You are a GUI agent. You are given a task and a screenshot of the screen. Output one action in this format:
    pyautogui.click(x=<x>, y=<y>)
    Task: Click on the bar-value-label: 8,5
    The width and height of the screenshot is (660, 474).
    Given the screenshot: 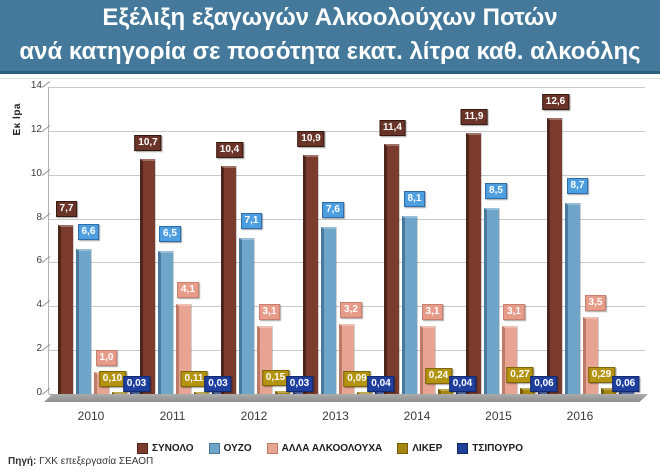 What is the action you would take?
    pyautogui.click(x=496, y=190)
    